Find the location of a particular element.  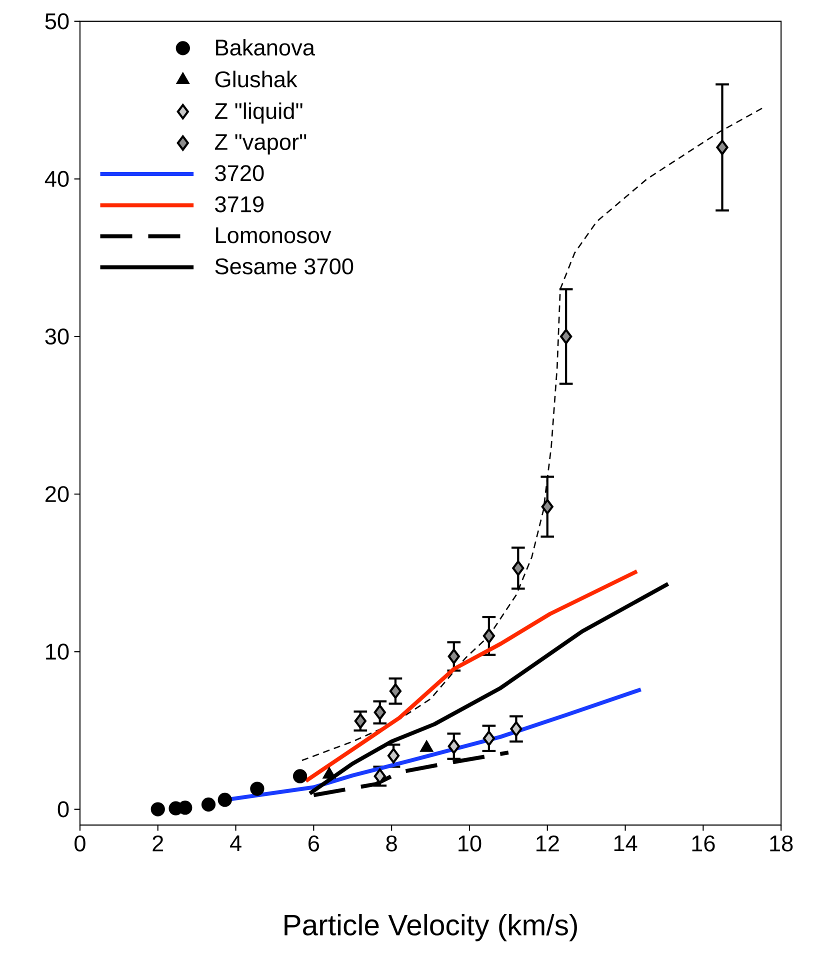

x-tick-label: 14 is located at coordinates (626, 843).